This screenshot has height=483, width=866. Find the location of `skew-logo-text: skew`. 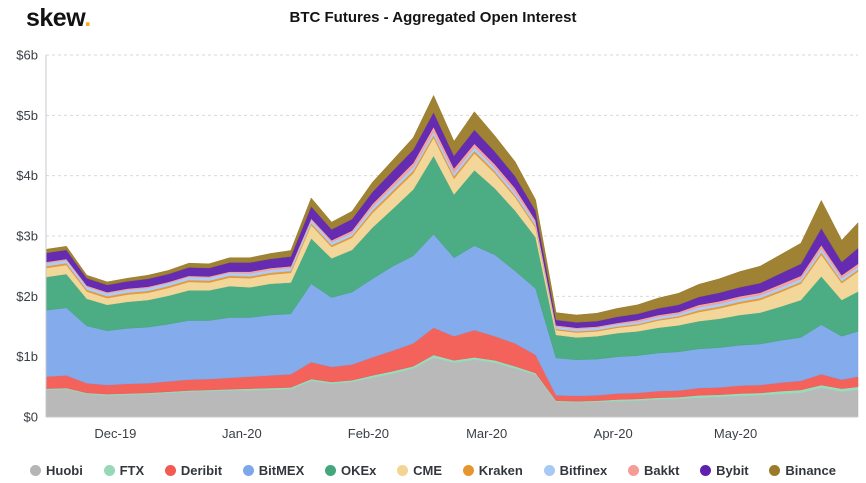

skew-logo-text: skew is located at coordinates (55, 18).